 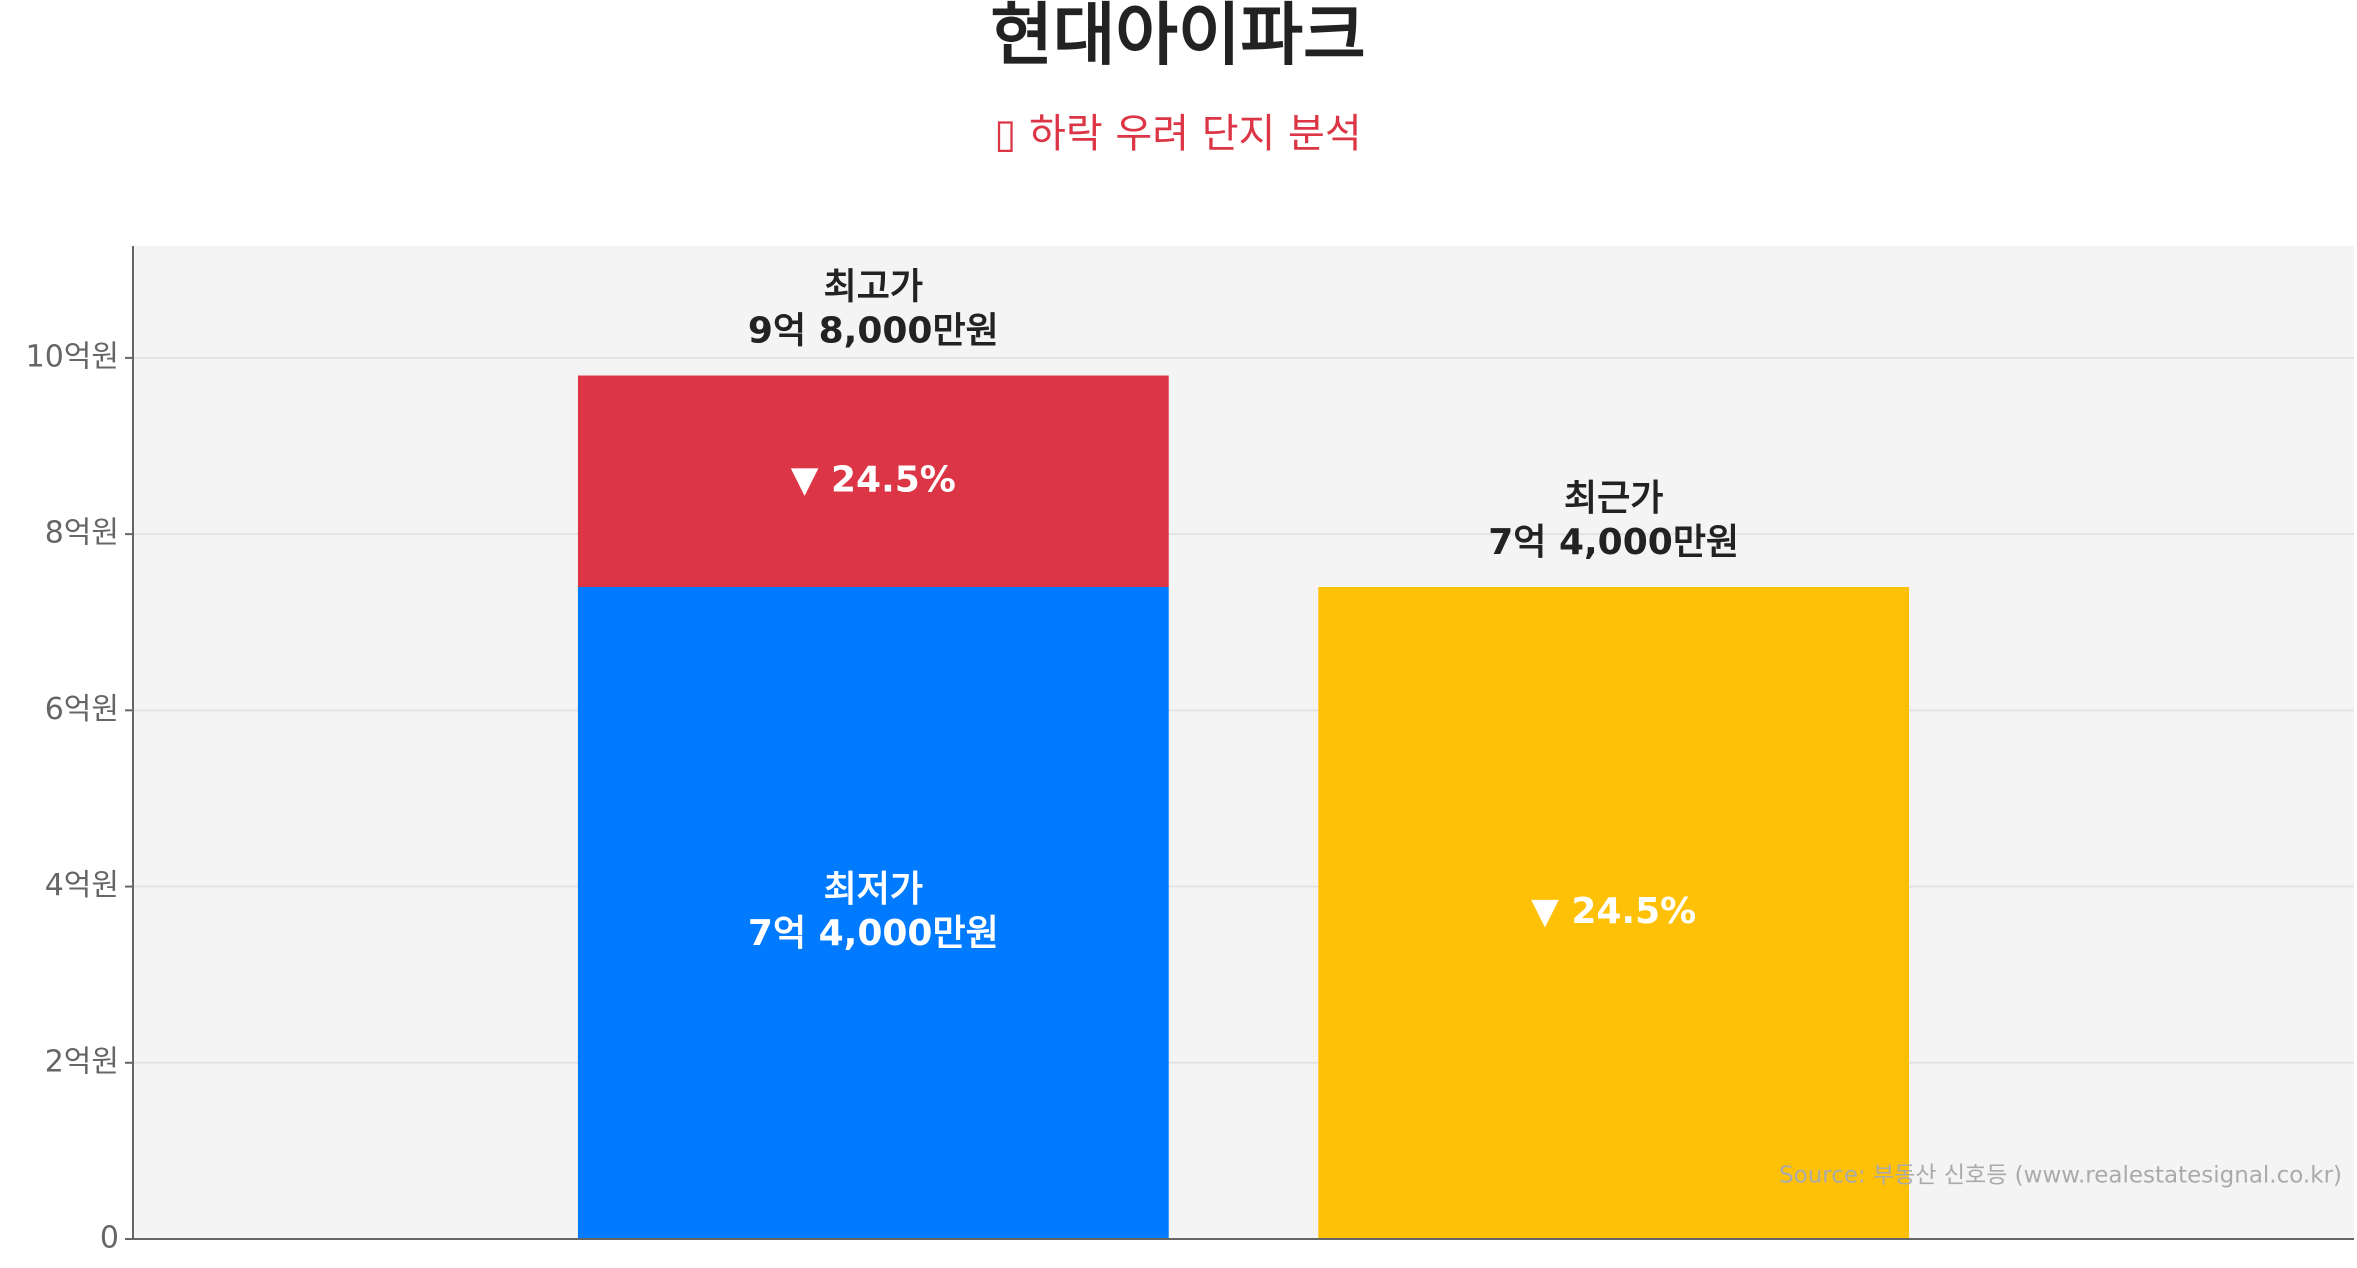 I want to click on y-tick-label: 8억원, so click(x=82, y=533).